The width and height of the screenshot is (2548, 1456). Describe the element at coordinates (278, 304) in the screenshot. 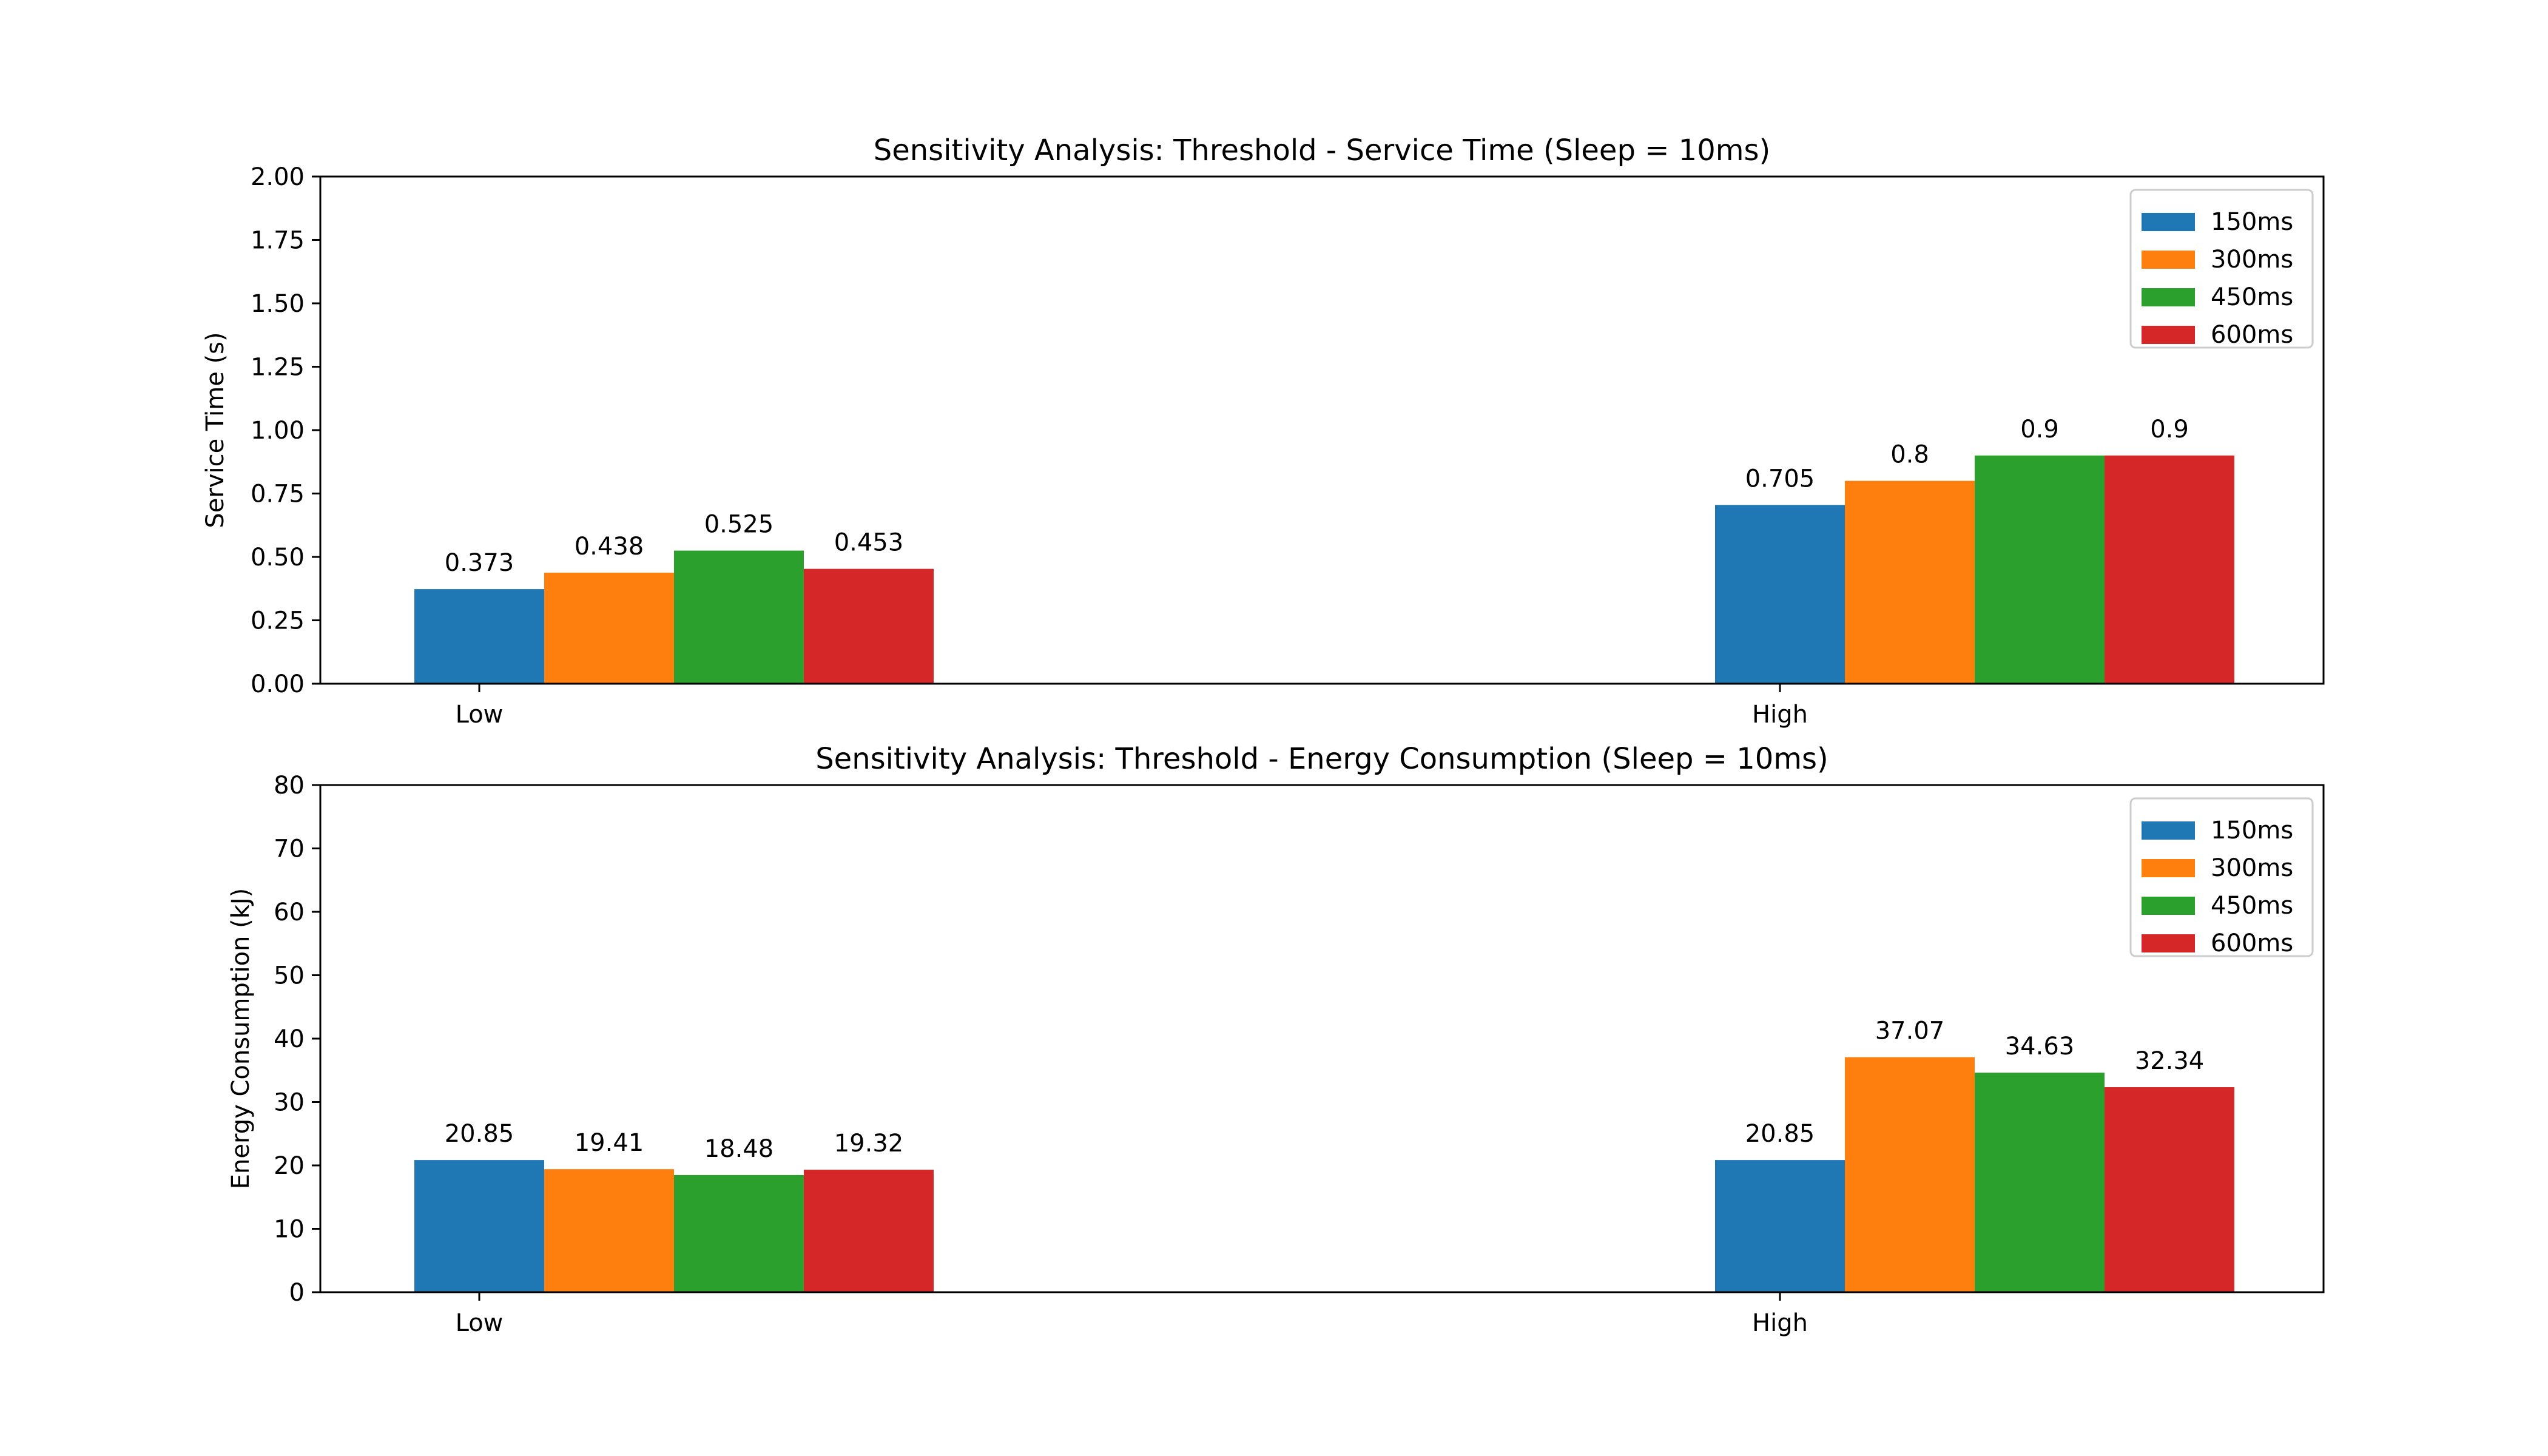

I see `y-tick-label: 1.50` at that location.